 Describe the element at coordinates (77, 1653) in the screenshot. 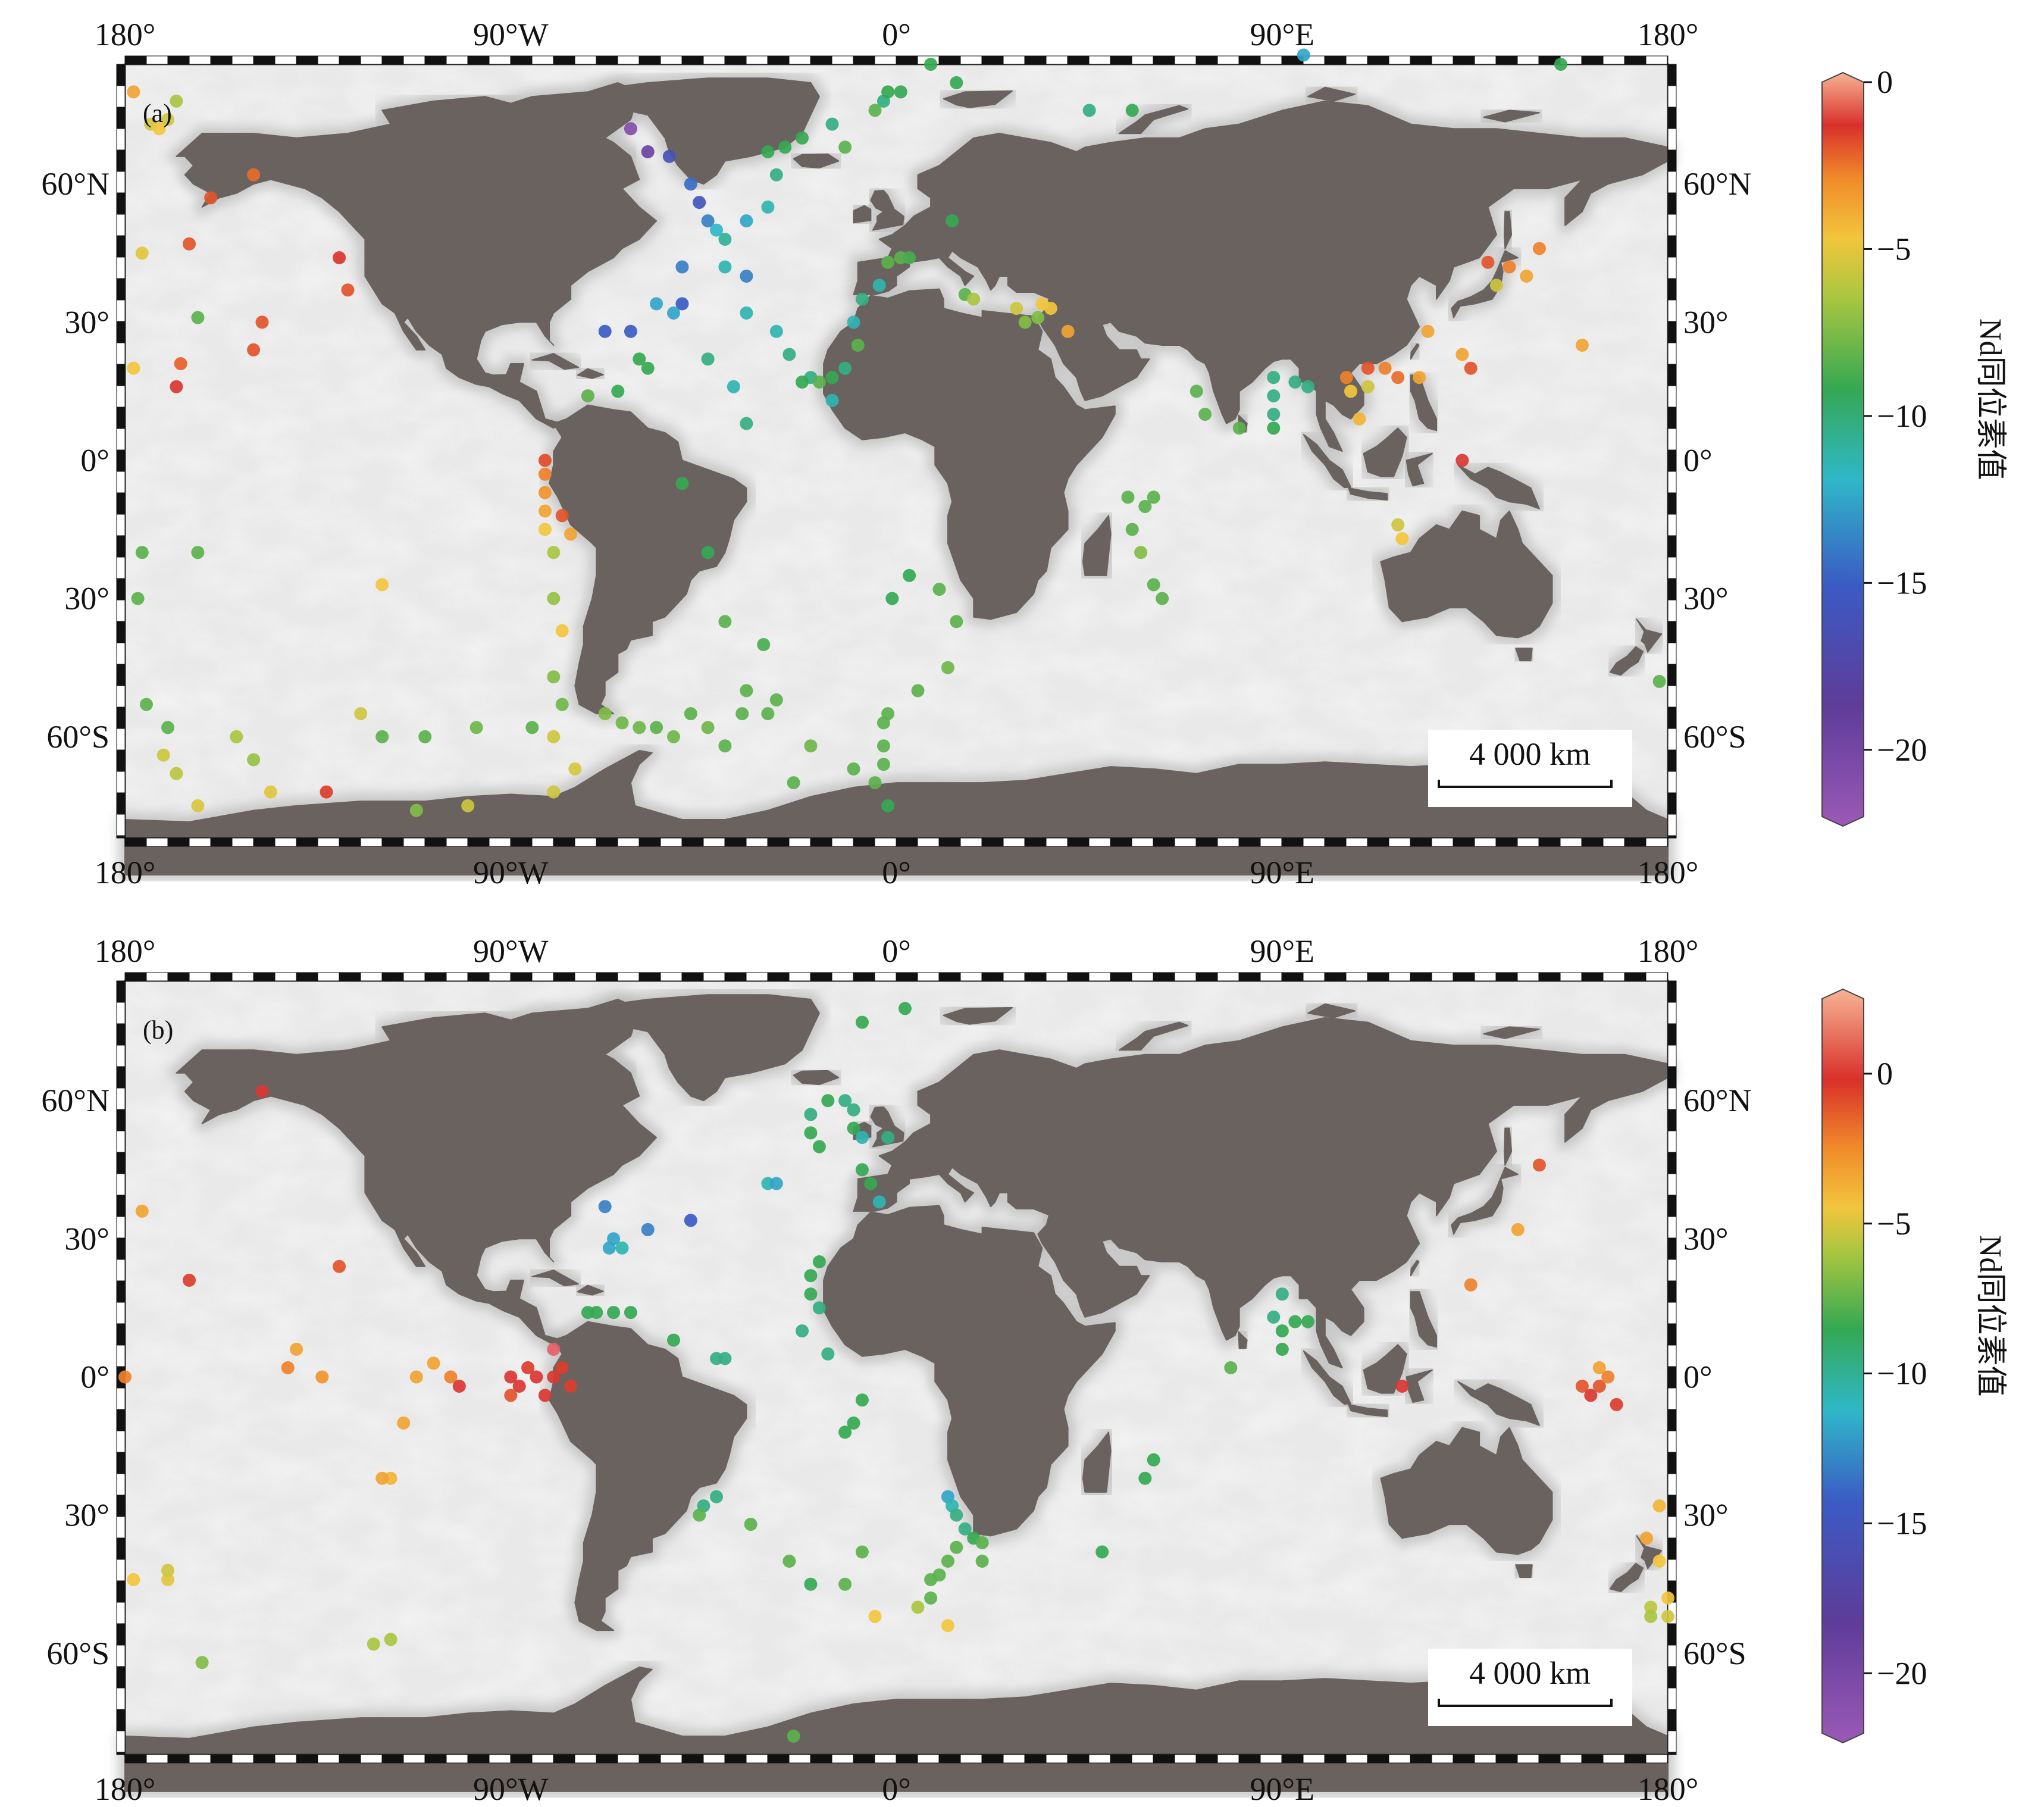

I see `lat-label-left: 60°S` at that location.